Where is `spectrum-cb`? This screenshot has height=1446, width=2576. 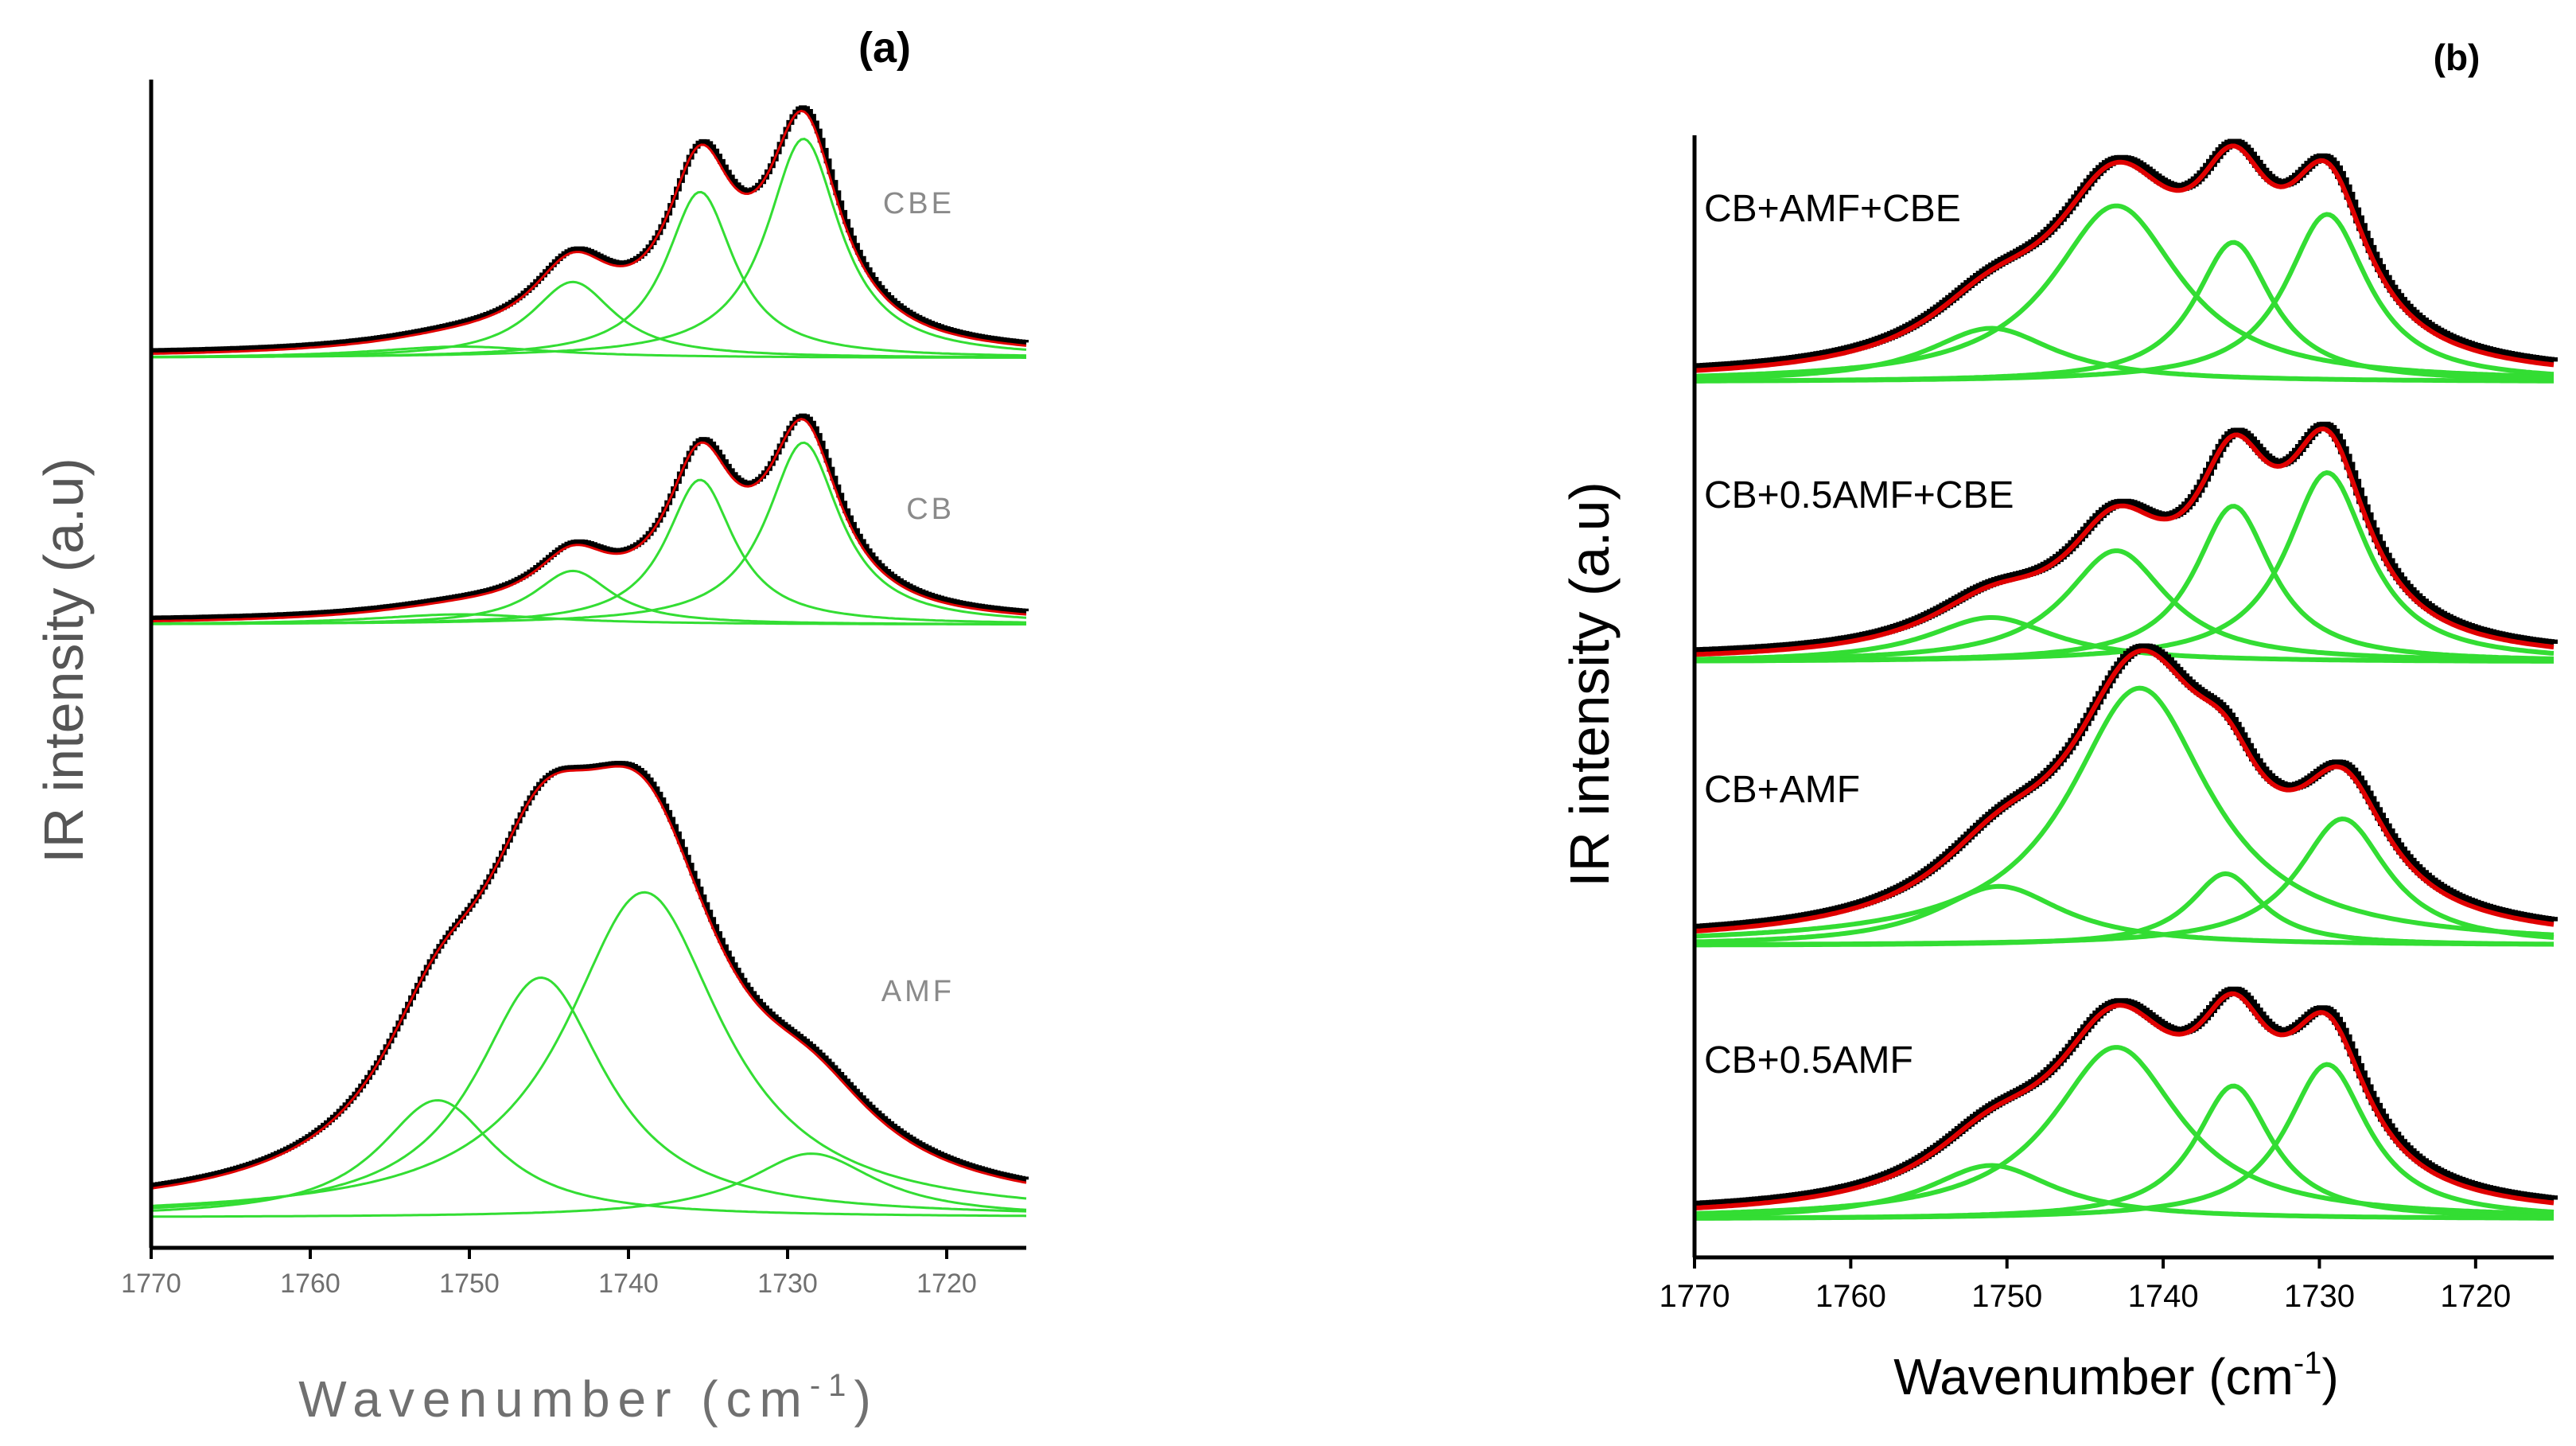 spectrum-cb is located at coordinates (590, 519).